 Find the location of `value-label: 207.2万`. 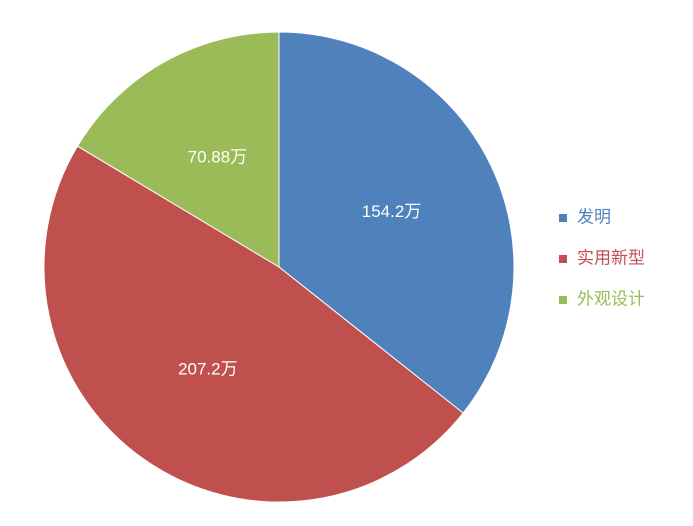

value-label: 207.2万 is located at coordinates (208, 368).